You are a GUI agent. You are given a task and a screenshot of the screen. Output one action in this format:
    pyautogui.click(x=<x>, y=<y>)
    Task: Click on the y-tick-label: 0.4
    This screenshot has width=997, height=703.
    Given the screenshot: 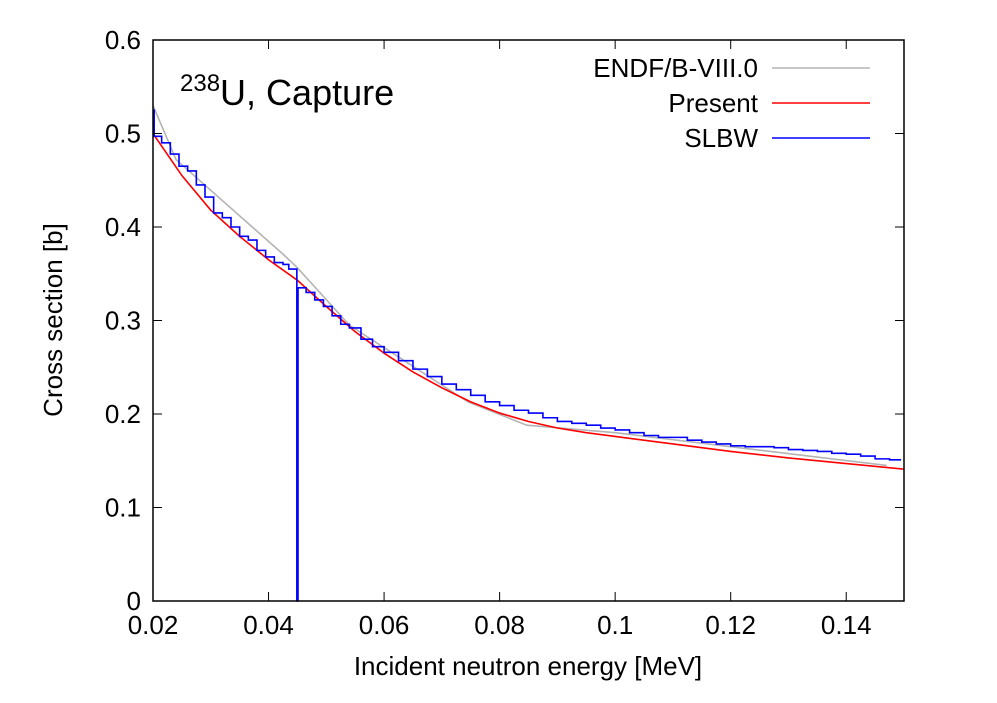 What is the action you would take?
    pyautogui.click(x=123, y=227)
    